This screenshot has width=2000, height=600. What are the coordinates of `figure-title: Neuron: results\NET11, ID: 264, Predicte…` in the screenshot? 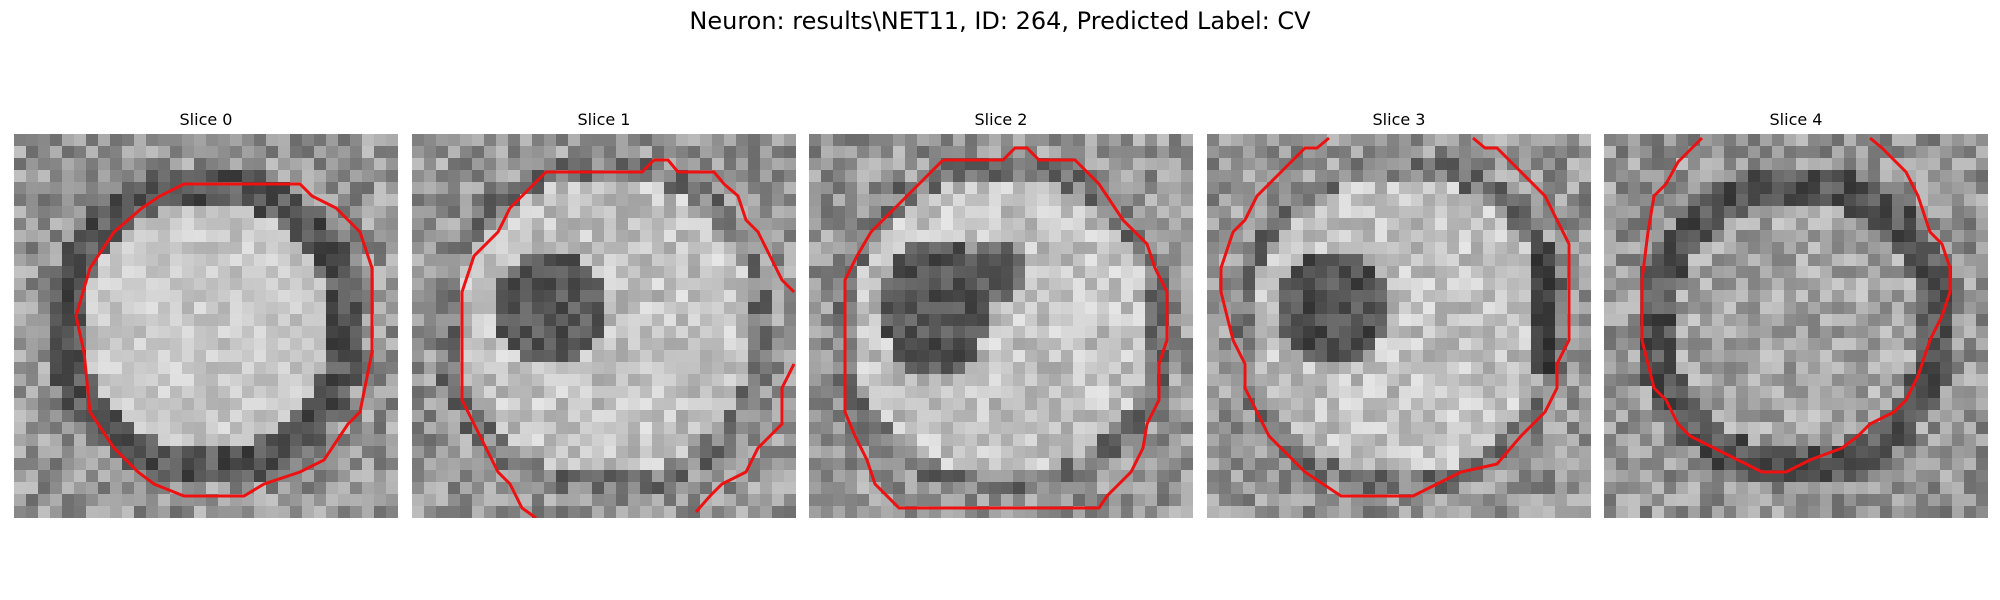 It's located at (1000, 21).